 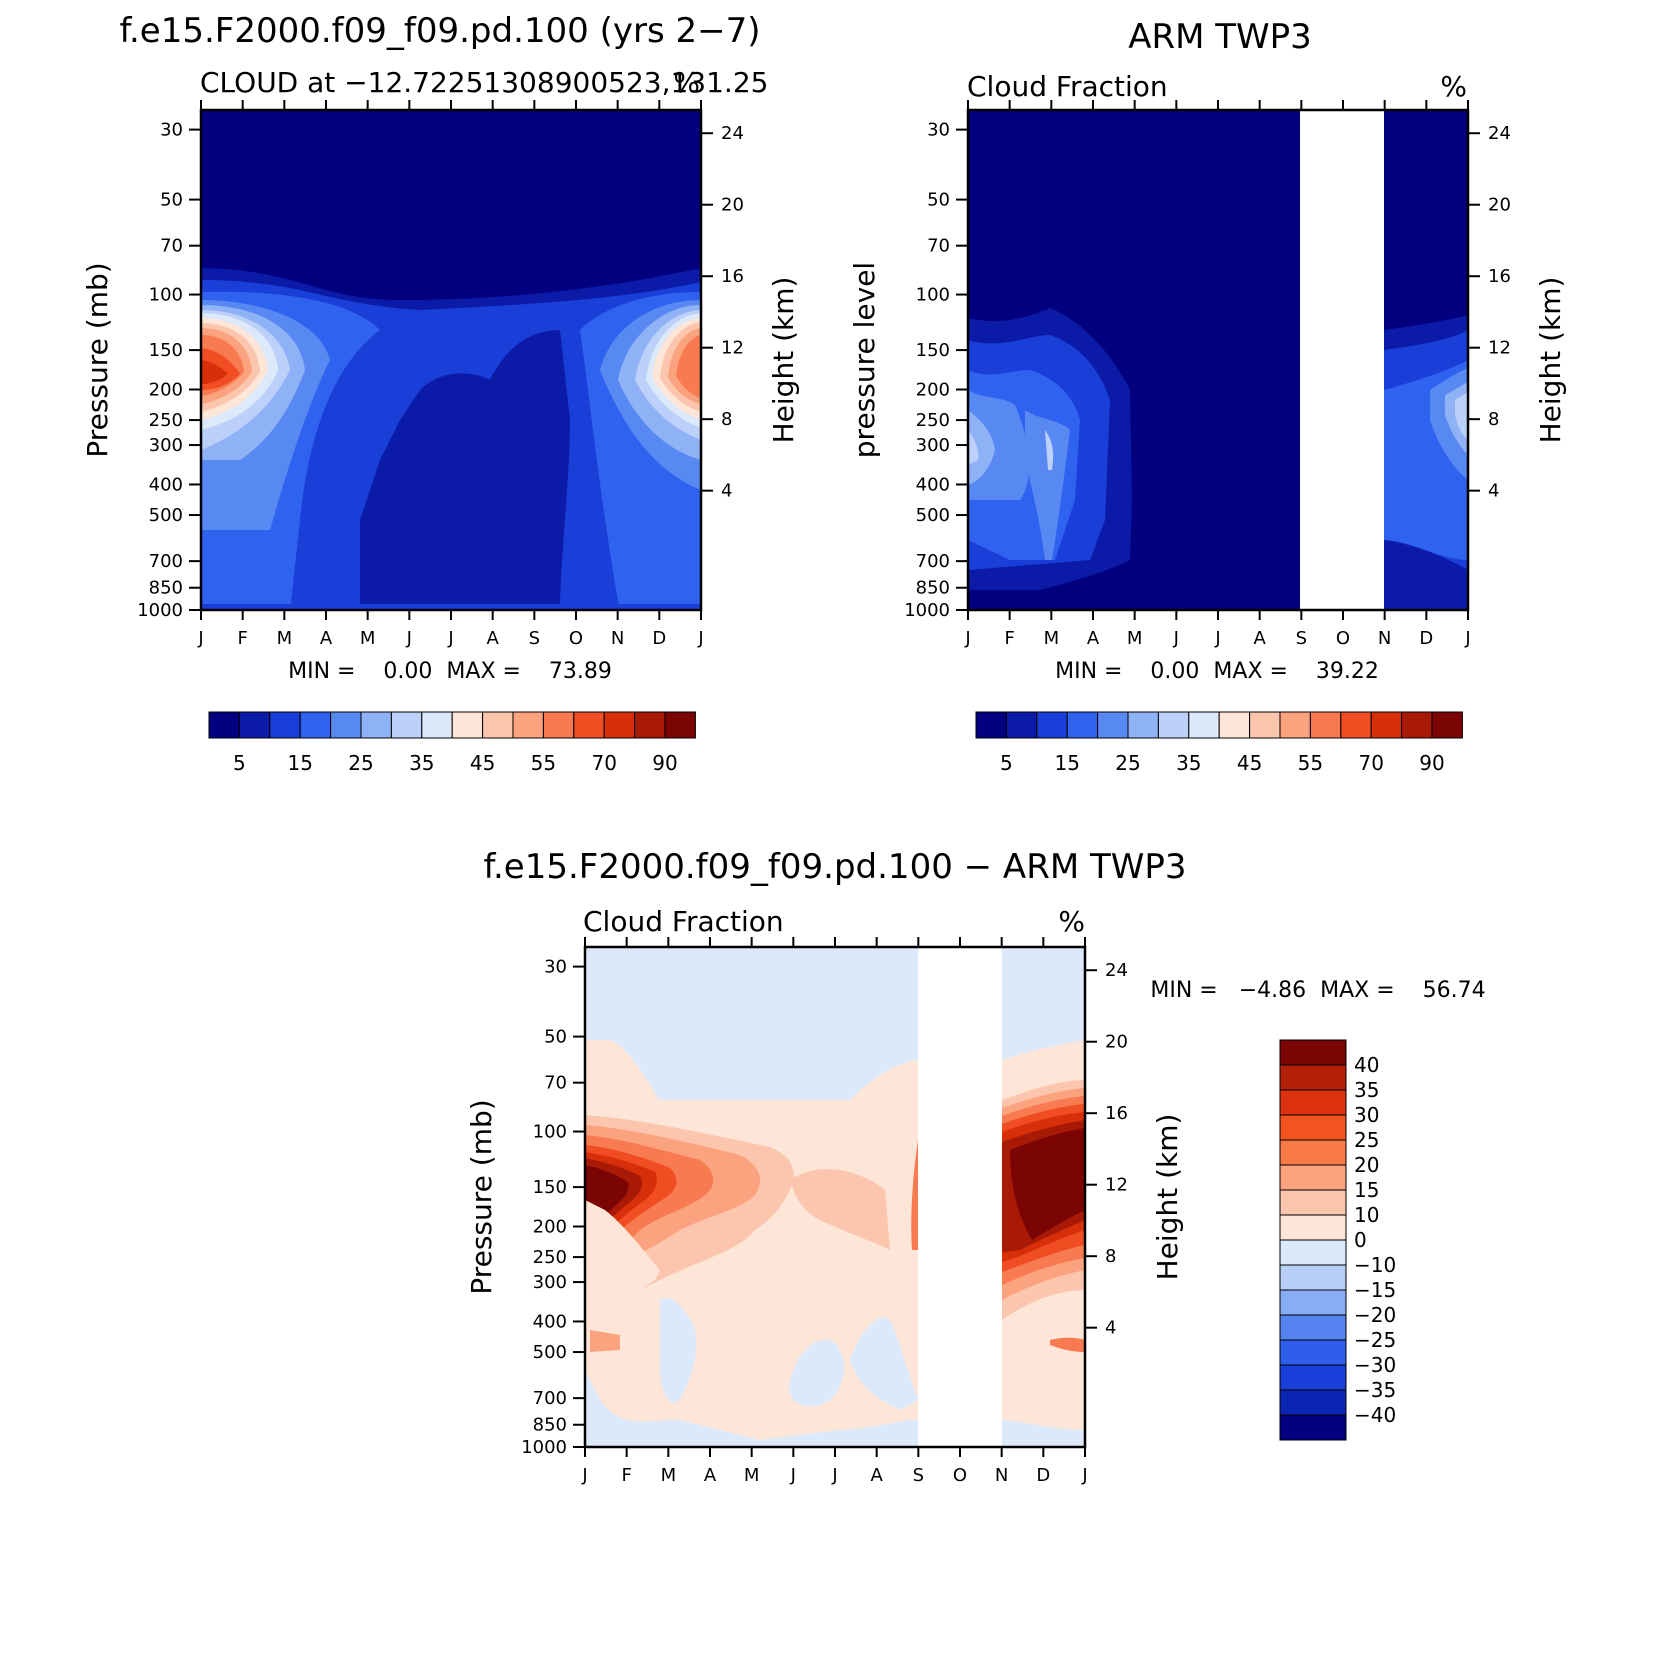 I want to click on panel-diff-subtitle: Cloud Fraction, so click(x=683, y=921).